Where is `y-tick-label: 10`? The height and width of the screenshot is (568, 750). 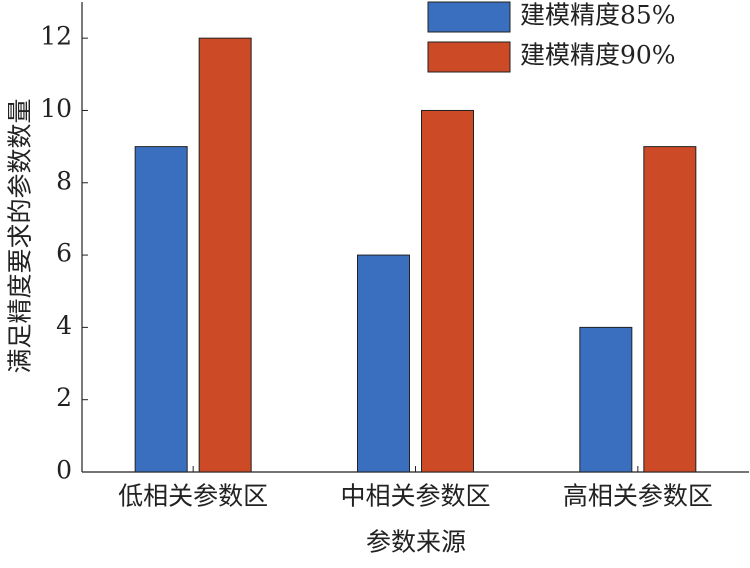 y-tick-label: 10 is located at coordinates (56, 108).